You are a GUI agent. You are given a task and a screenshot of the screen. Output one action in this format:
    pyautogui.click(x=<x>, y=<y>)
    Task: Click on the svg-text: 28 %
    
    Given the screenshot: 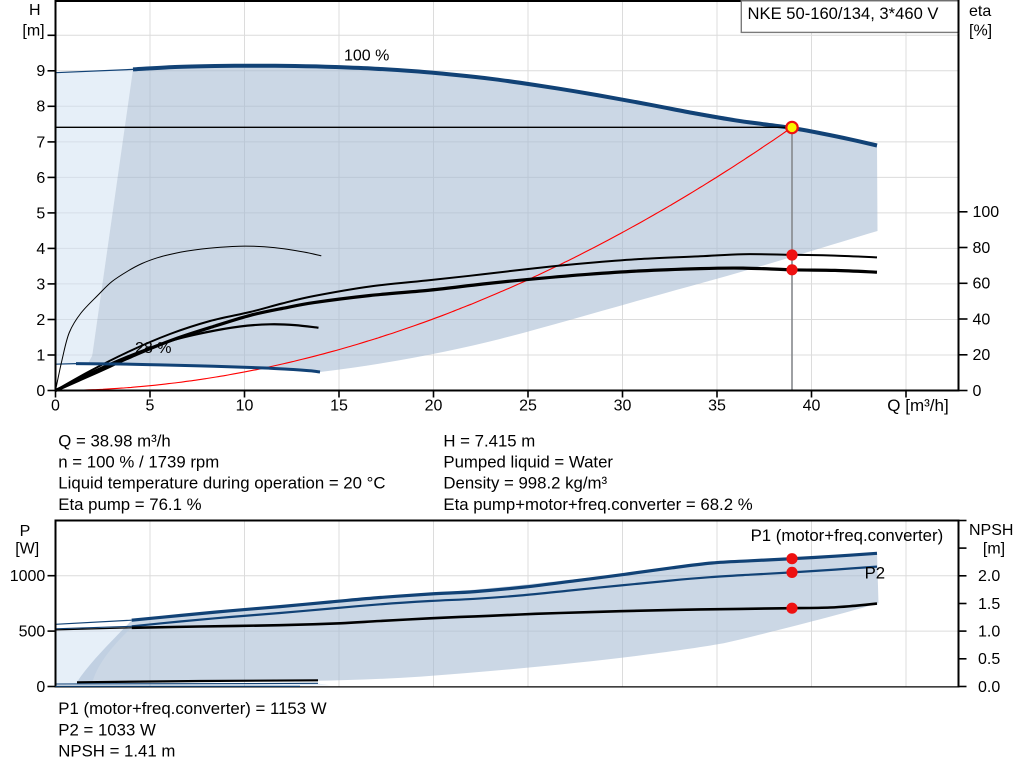 What is the action you would take?
    pyautogui.click(x=153, y=348)
    